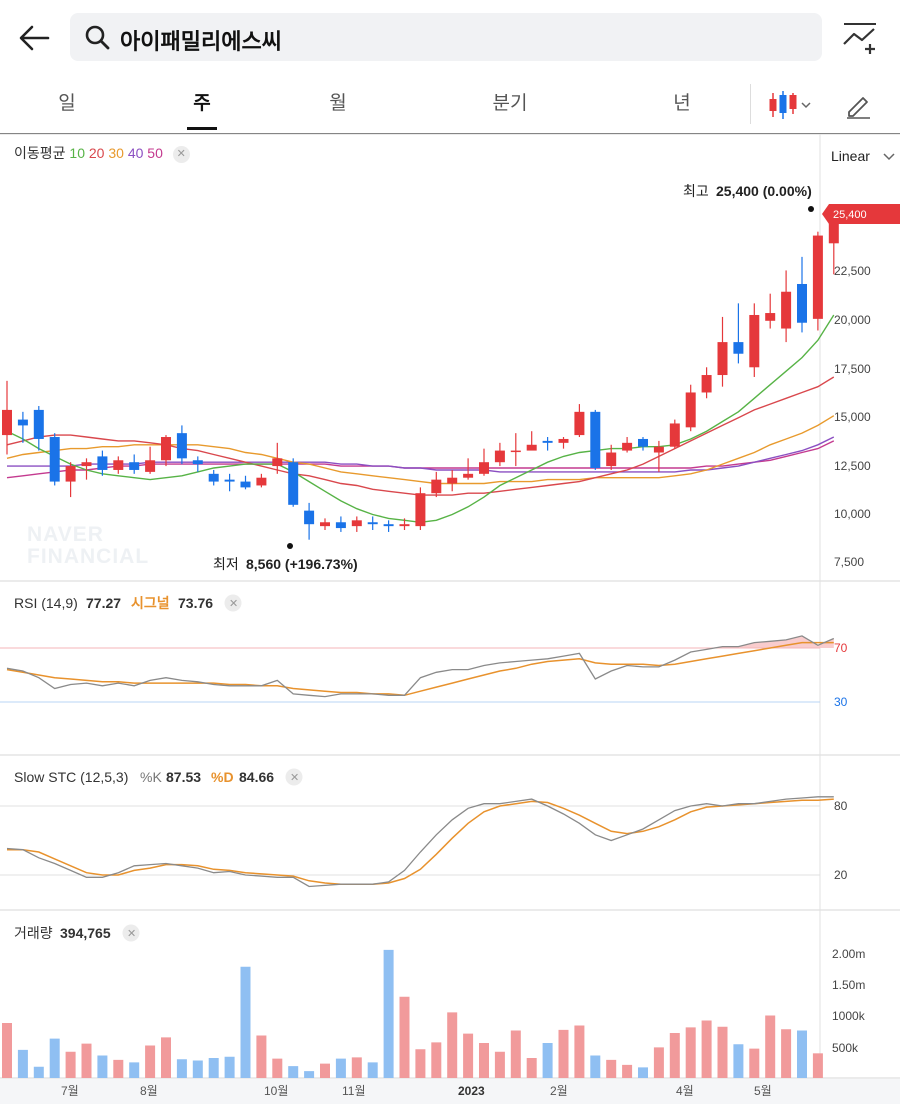 Image resolution: width=900 pixels, height=1104 pixels. I want to click on rsi-close-icon, so click(233, 603).